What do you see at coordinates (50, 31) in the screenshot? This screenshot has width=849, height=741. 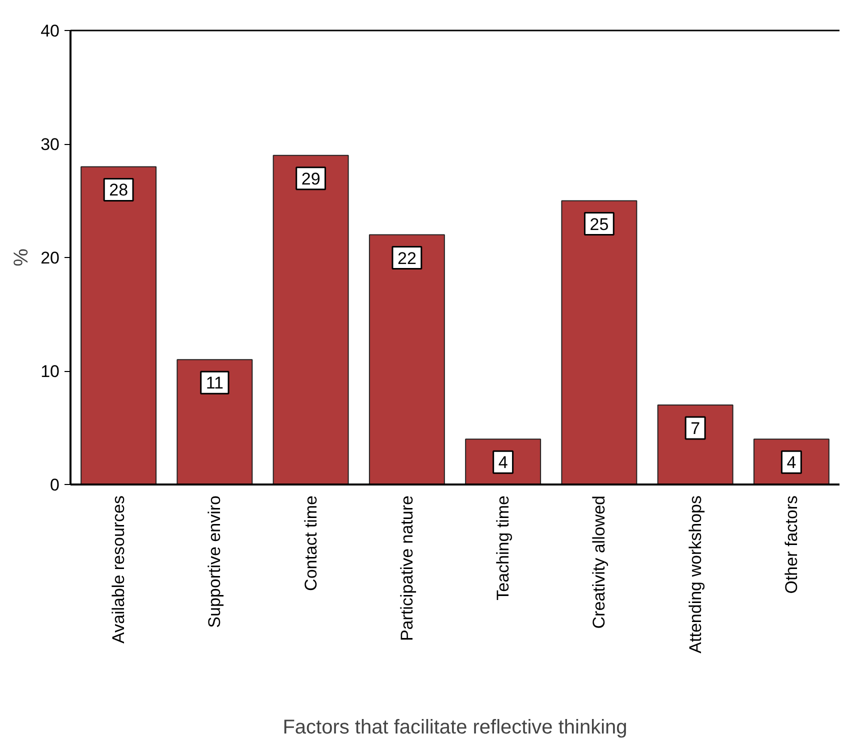 I see `y-tick-label: 40` at bounding box center [50, 31].